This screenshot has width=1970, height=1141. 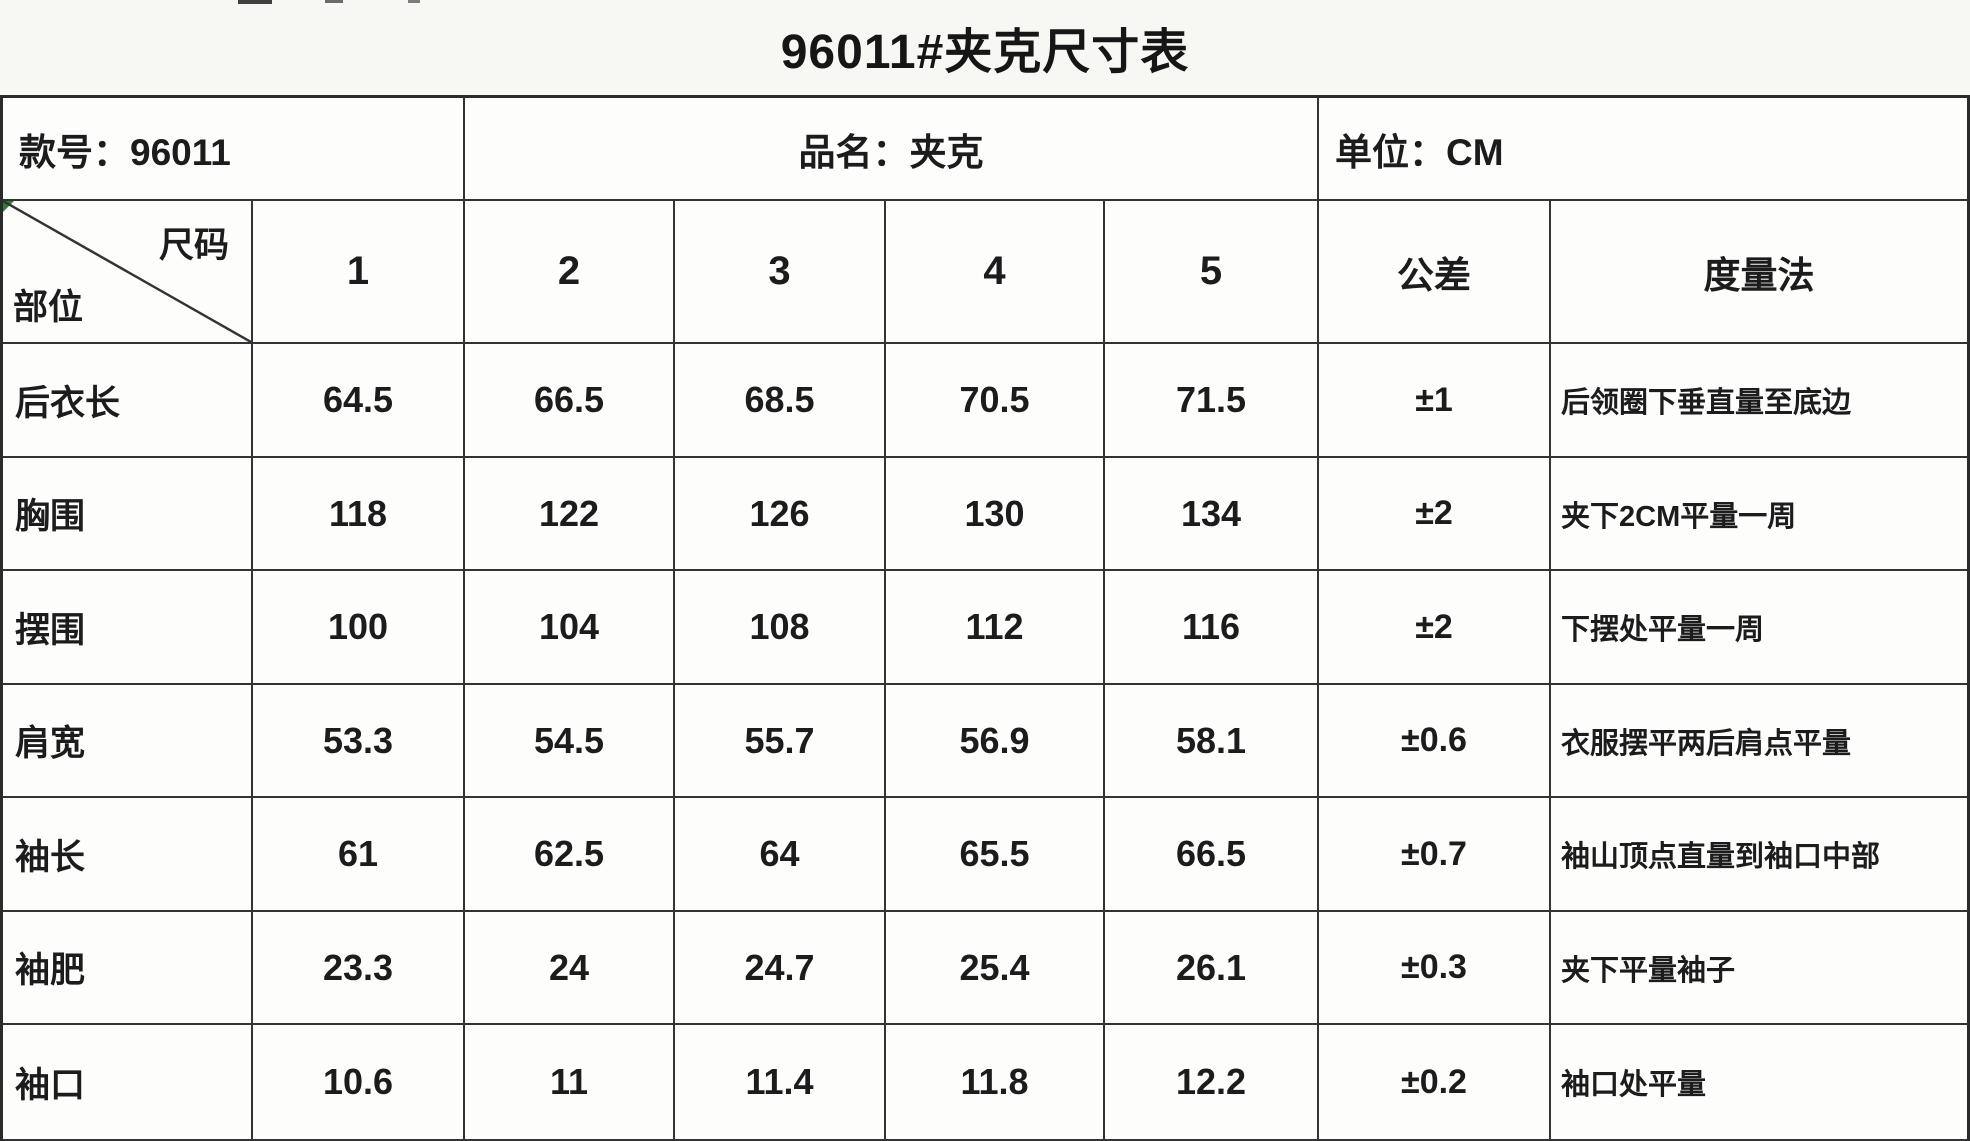 What do you see at coordinates (359, 628) in the screenshot?
I see `size-value: 100` at bounding box center [359, 628].